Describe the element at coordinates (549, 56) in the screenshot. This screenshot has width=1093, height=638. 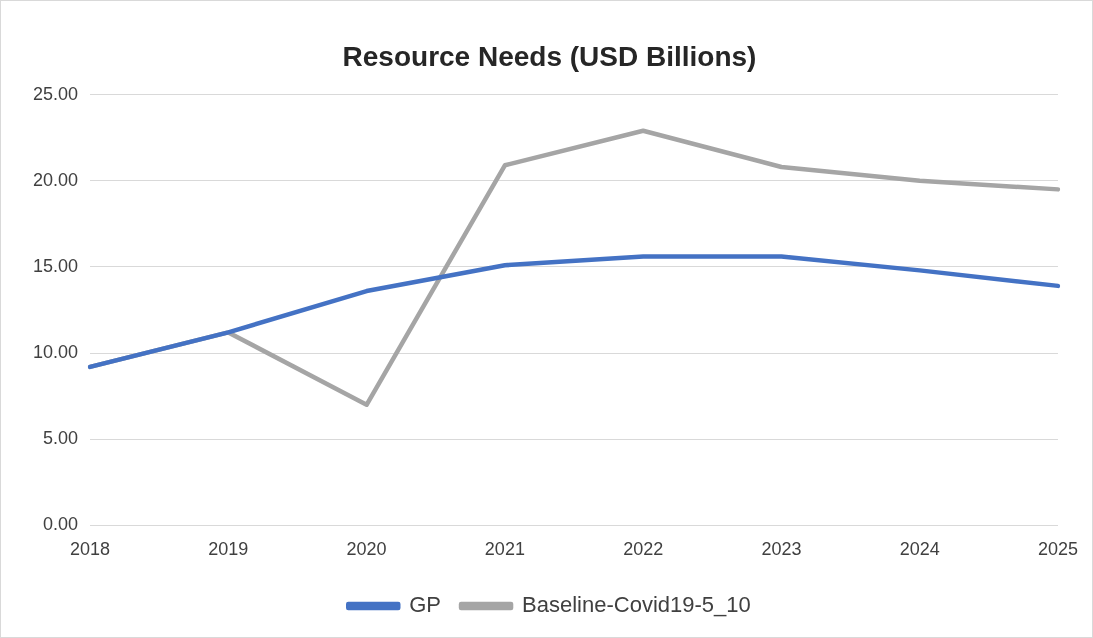
I see `chart-title: Resource Needs (USD Billions)` at that location.